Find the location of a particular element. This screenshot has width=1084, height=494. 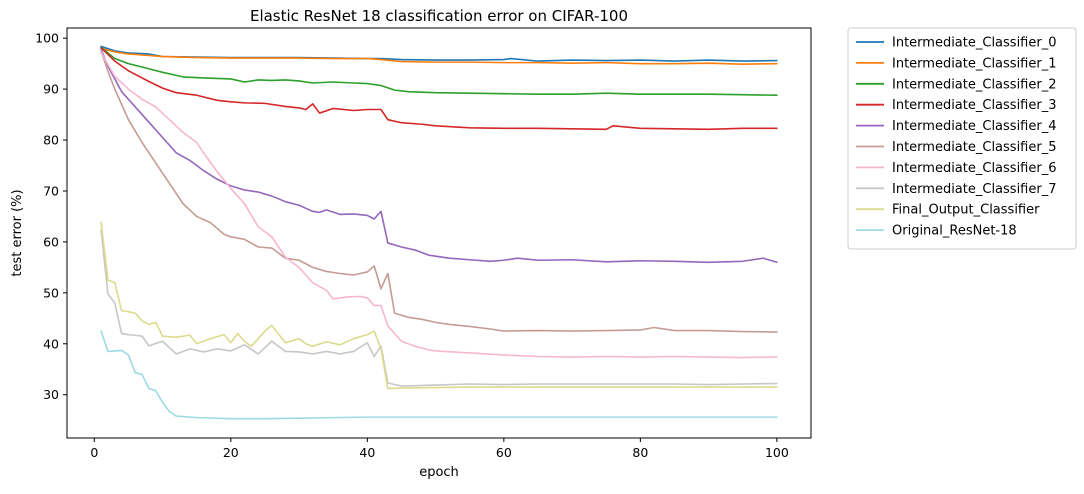

legend-label: Original_ResNet-18 is located at coordinates (954, 231).